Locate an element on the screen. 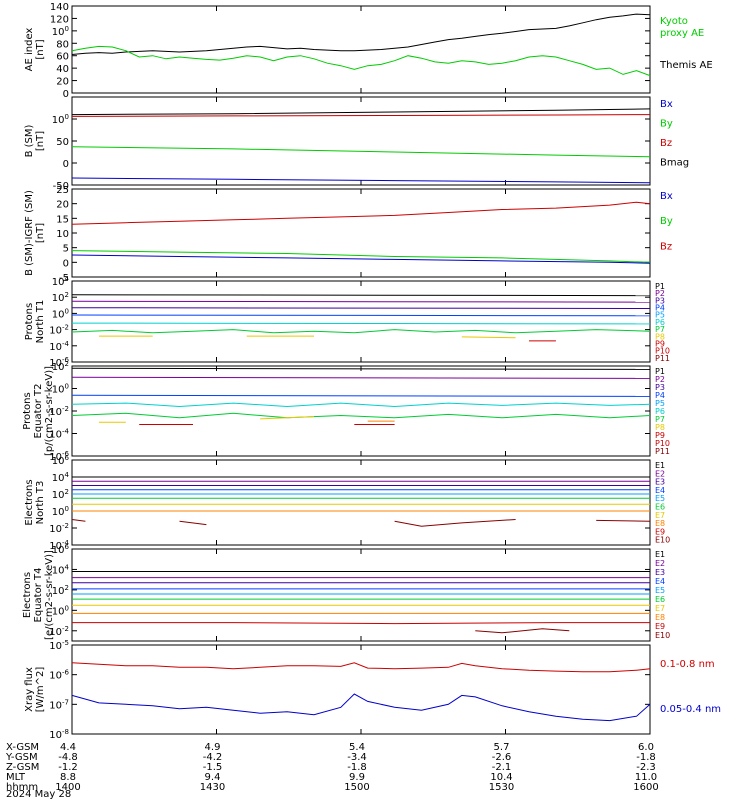  ephemeris-value: 9.4 is located at coordinates (213, 777).